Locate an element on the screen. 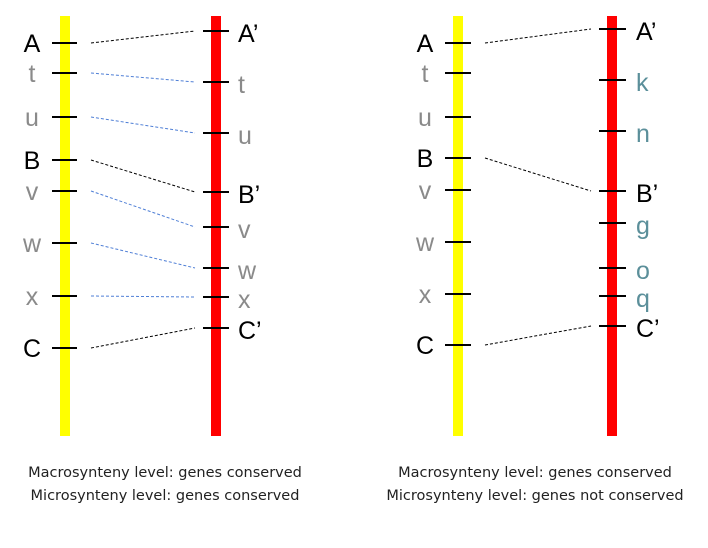 This screenshot has height=548, width=708. caption-micro-1: Microsynteny level: genes conserved is located at coordinates (165, 496).